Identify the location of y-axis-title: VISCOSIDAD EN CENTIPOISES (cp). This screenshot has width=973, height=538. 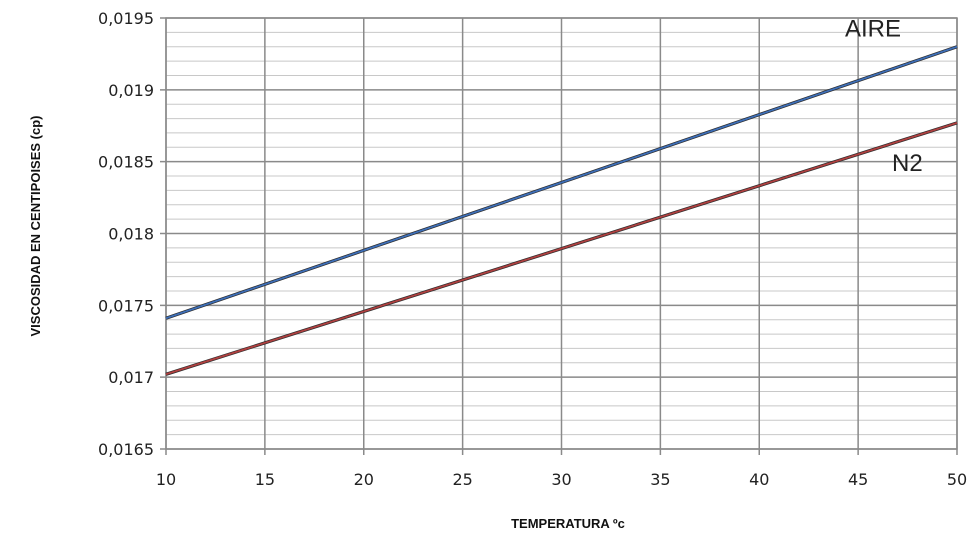
(35, 225).